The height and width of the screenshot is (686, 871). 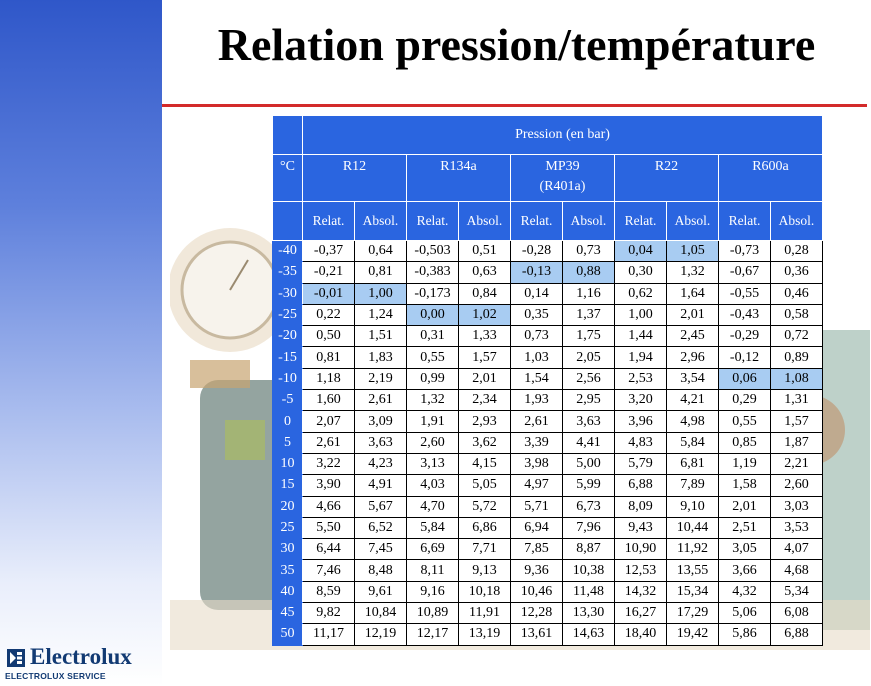 I want to click on value-cell: 0,51, so click(x=484, y=251).